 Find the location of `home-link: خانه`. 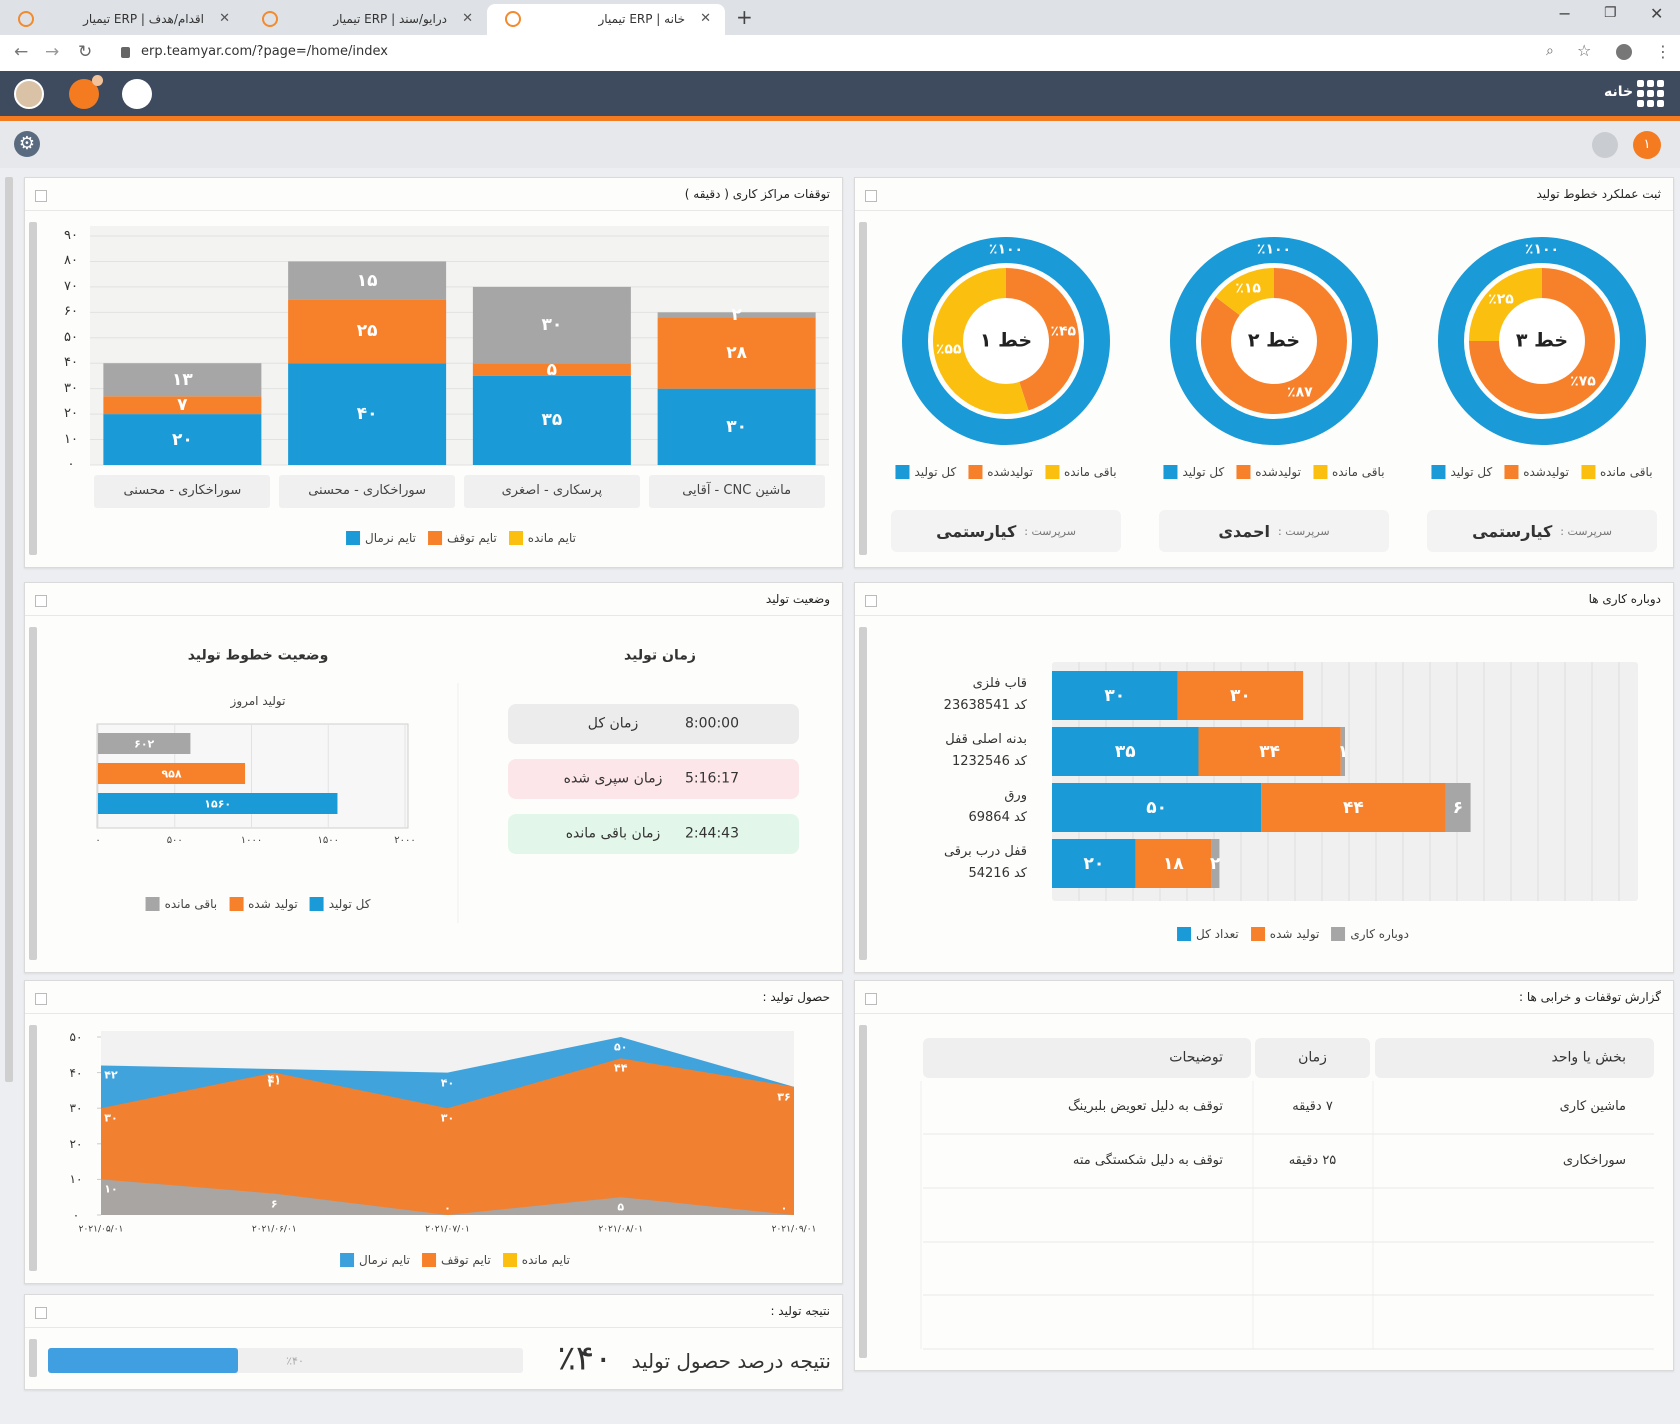

home-link: خانه is located at coordinates (1619, 92).